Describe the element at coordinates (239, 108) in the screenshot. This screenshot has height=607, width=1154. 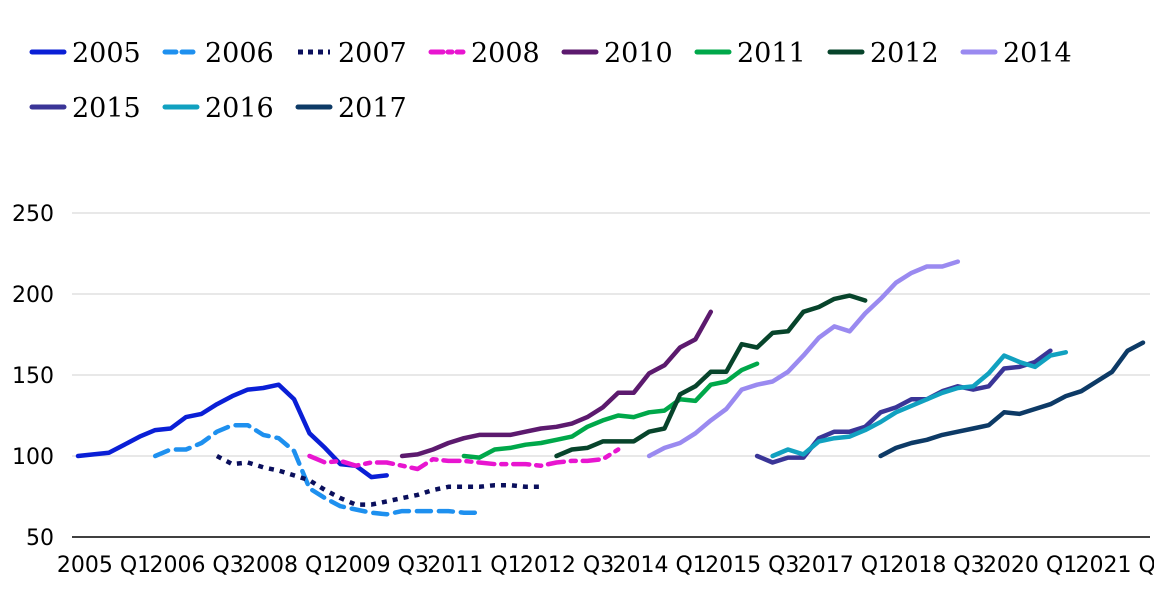
I see `legend-label: 2016` at that location.